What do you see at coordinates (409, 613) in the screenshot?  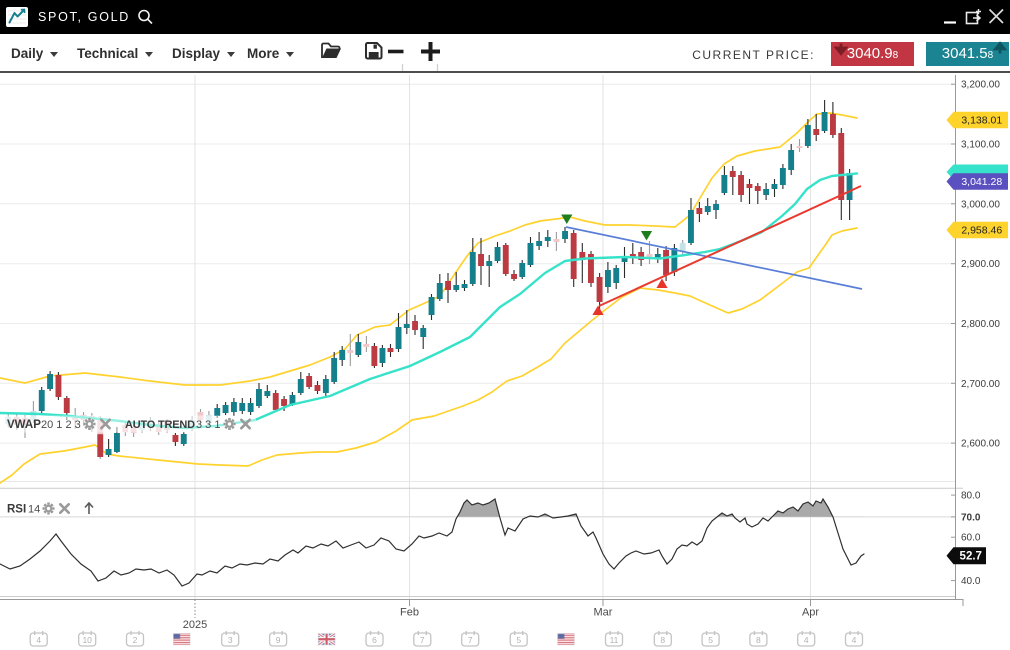 I see `svg-text: Feb` at bounding box center [409, 613].